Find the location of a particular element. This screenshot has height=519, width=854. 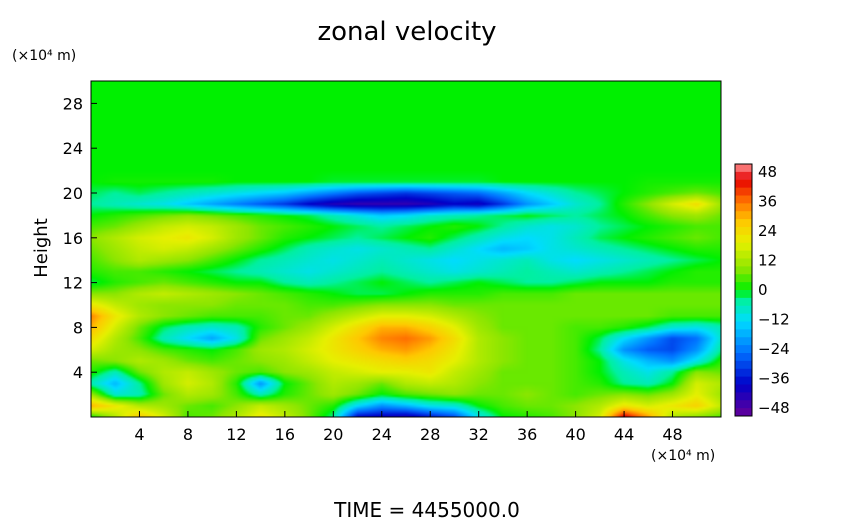

colorbar-frame is located at coordinates (743, 290).